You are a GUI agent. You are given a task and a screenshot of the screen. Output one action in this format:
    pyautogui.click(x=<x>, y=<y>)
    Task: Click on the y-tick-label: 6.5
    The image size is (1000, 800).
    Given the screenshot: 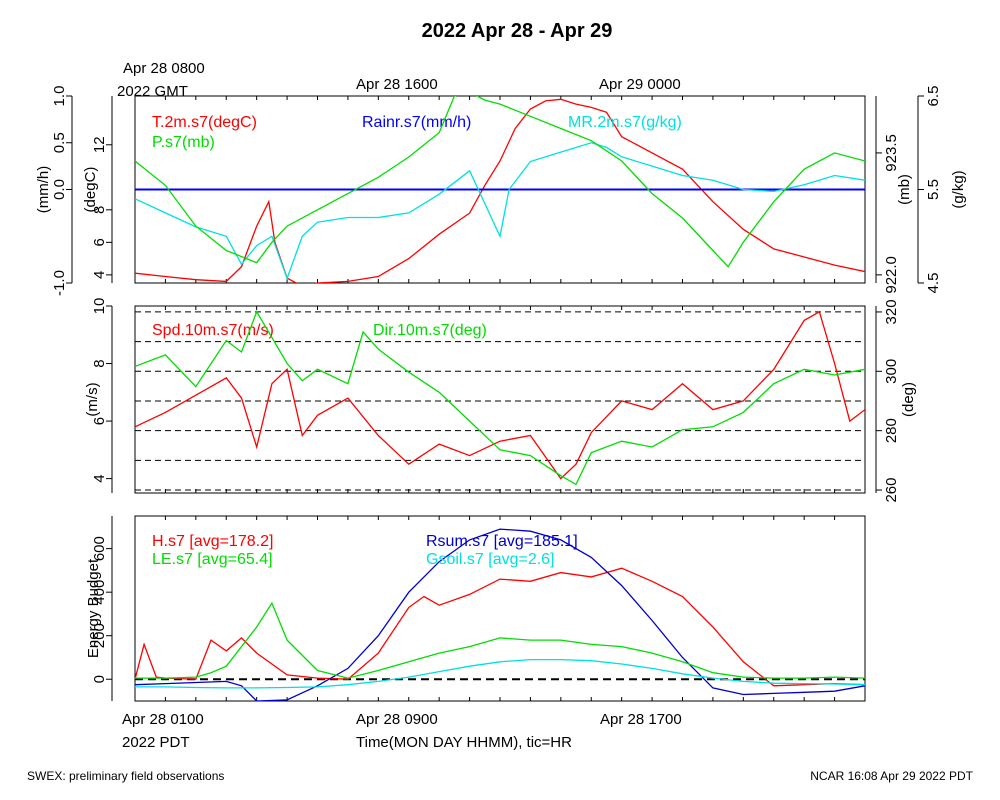 What is the action you would take?
    pyautogui.click(x=933, y=96)
    